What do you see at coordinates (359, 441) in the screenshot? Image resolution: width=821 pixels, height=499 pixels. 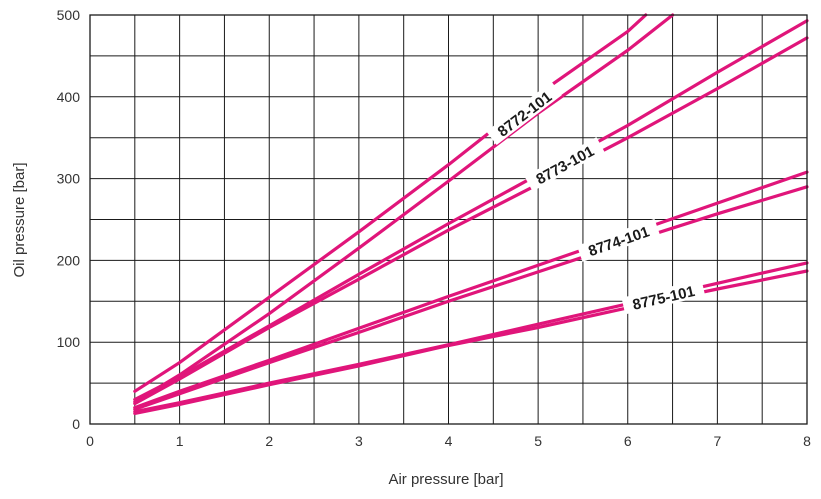 I see `x-tick-label: 3` at bounding box center [359, 441].